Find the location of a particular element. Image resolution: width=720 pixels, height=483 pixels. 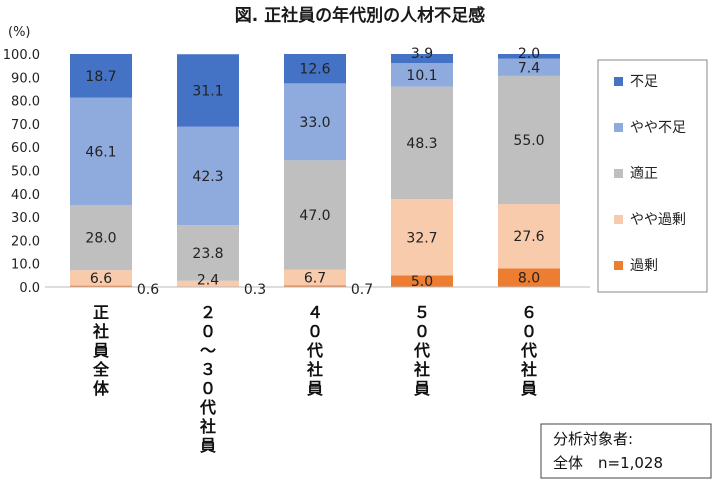

y-tick-label: 0.0 is located at coordinates (29, 288).